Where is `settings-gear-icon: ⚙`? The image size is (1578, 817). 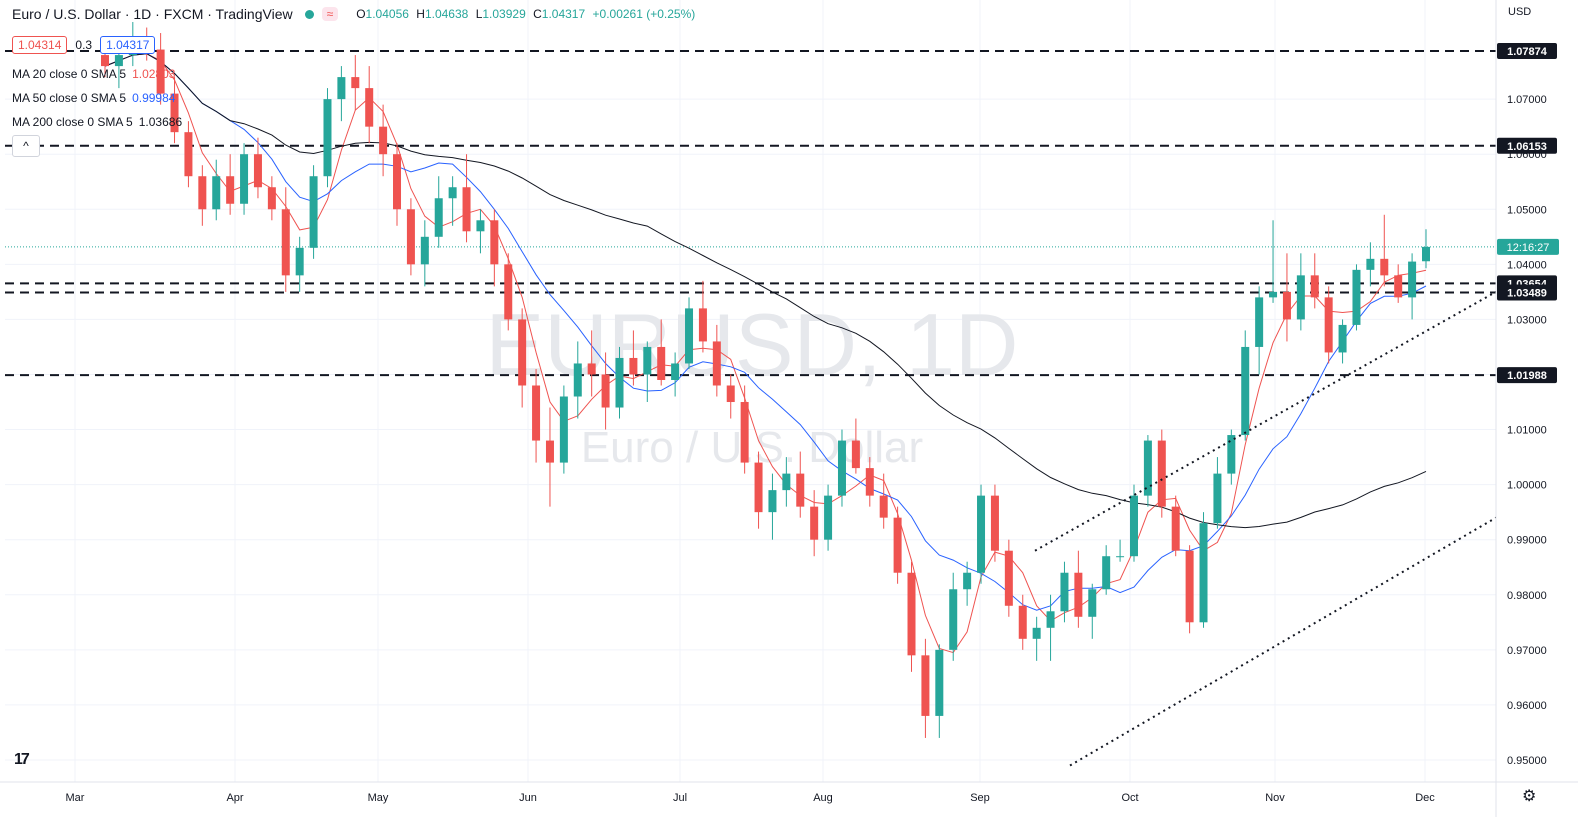 settings-gear-icon: ⚙ is located at coordinates (1529, 796).